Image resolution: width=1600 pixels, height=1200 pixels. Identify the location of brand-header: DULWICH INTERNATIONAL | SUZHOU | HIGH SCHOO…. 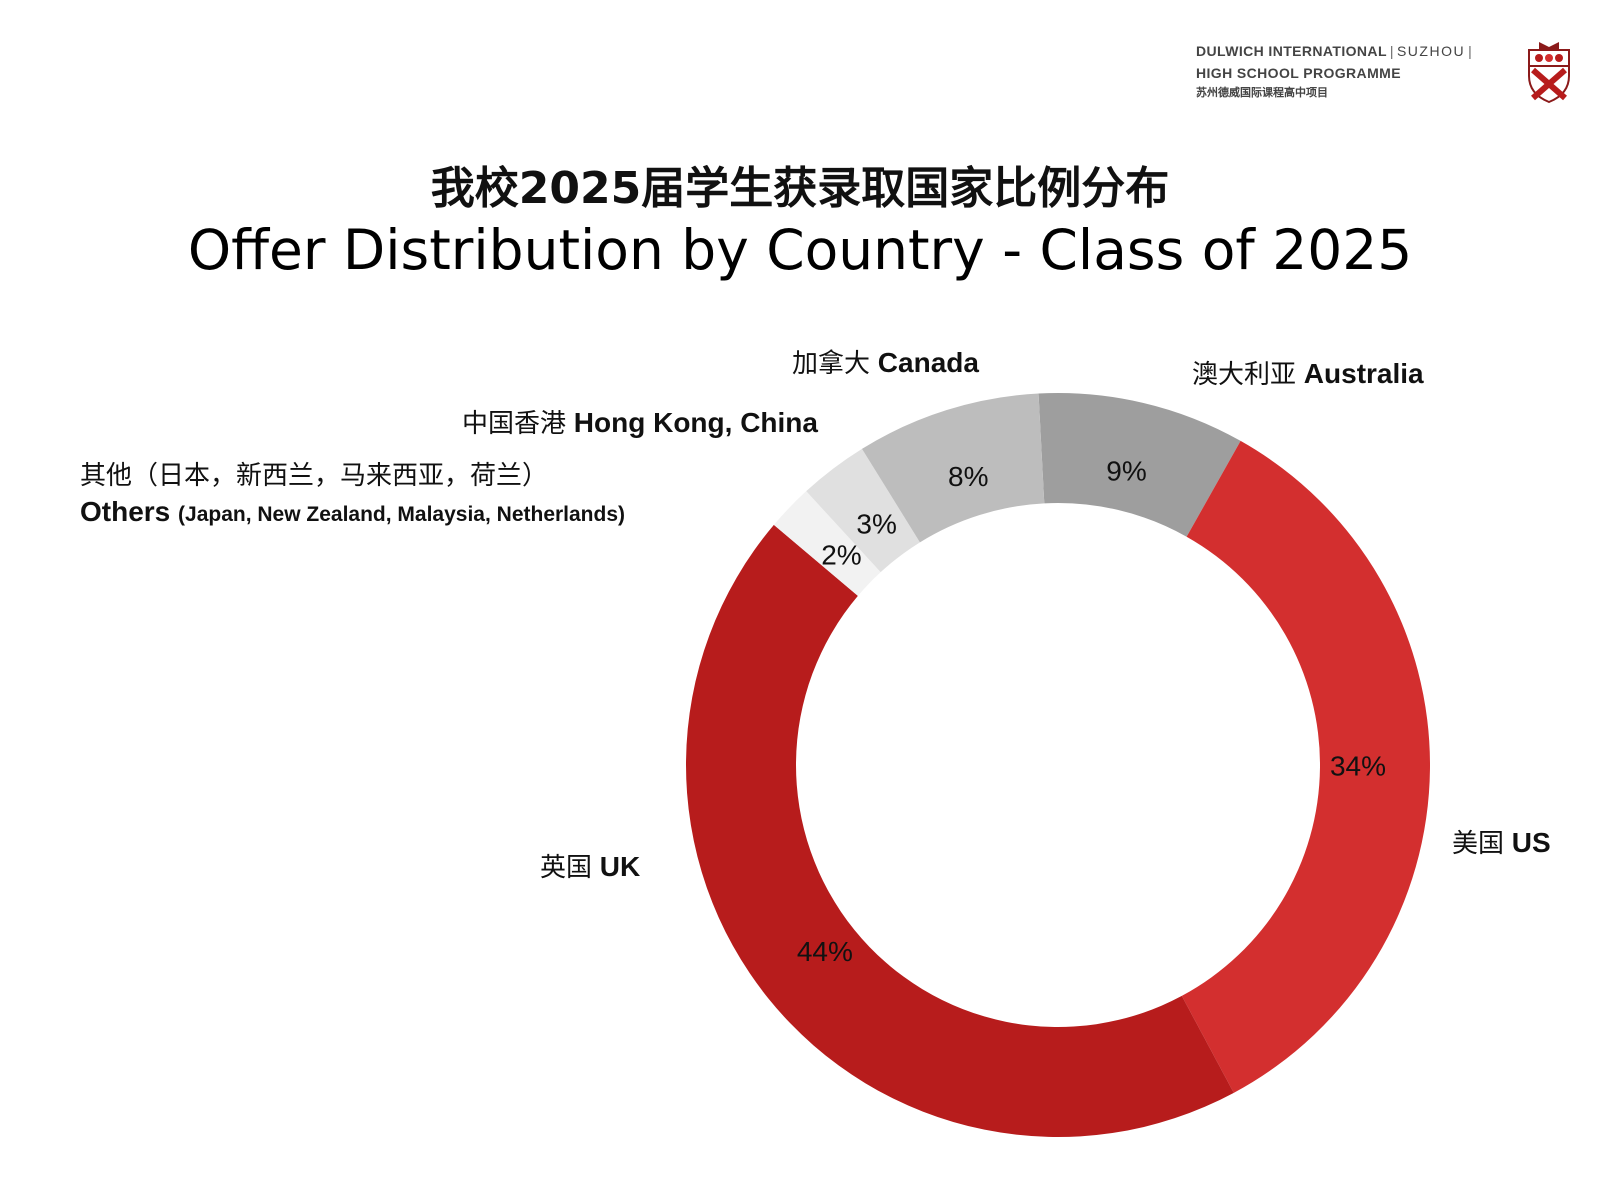
(1346, 71).